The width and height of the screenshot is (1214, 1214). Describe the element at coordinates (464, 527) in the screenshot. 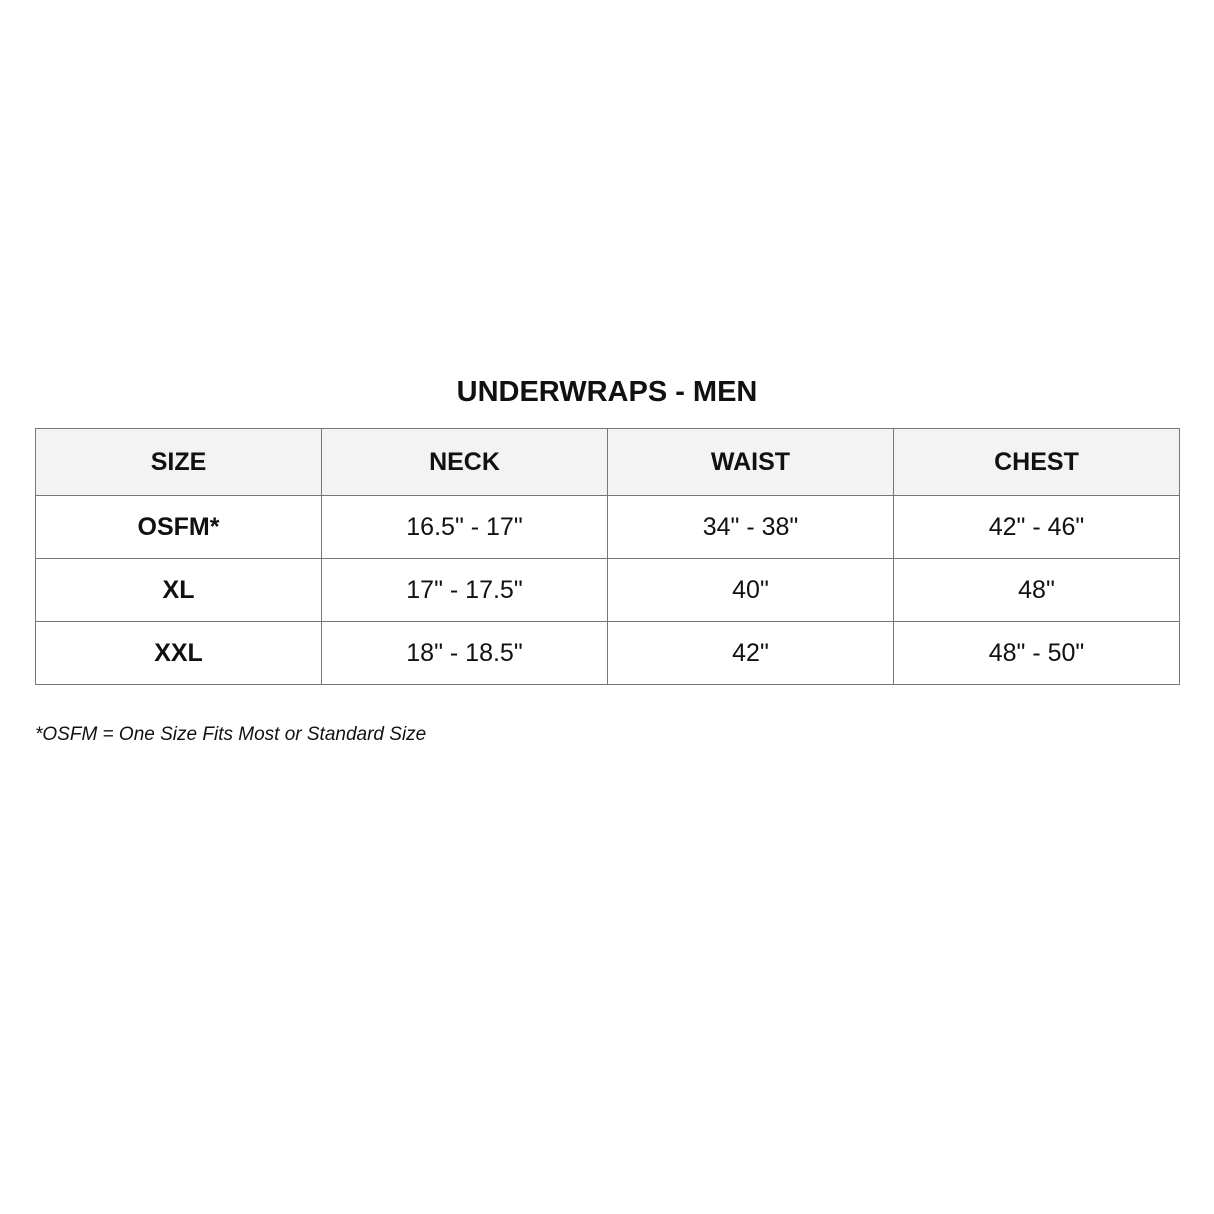

I see `neck-cell: 16.5" - 17"` at that location.